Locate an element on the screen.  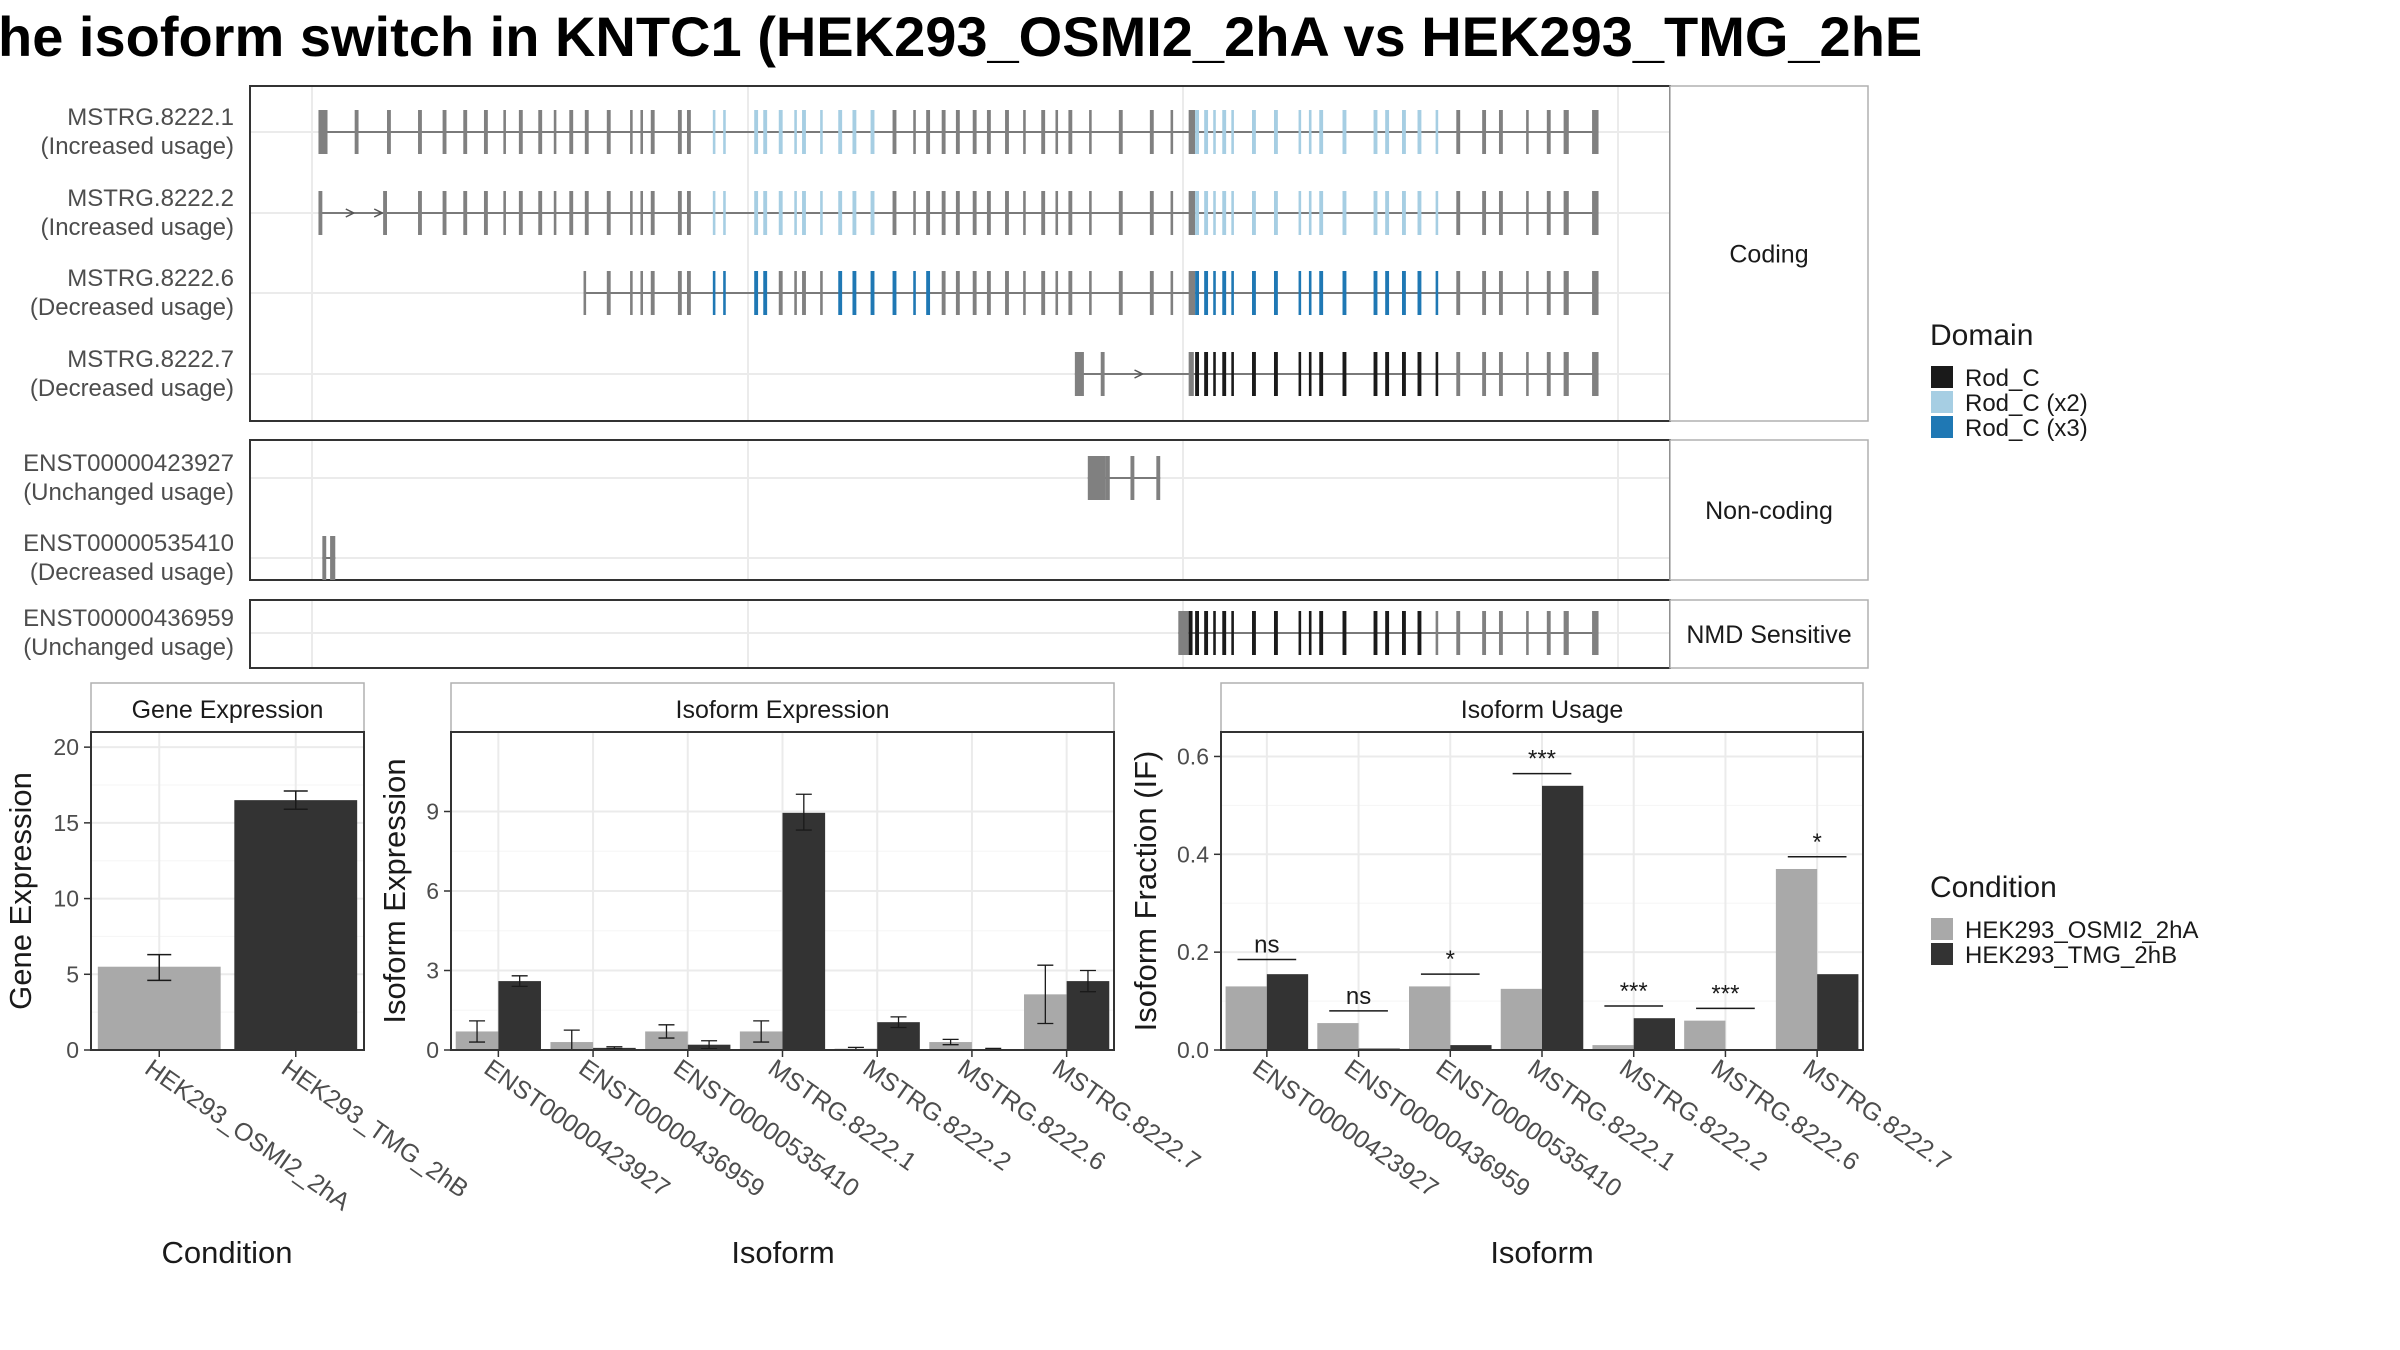
y-tick-label: 0.6 is located at coordinates (1193, 756).